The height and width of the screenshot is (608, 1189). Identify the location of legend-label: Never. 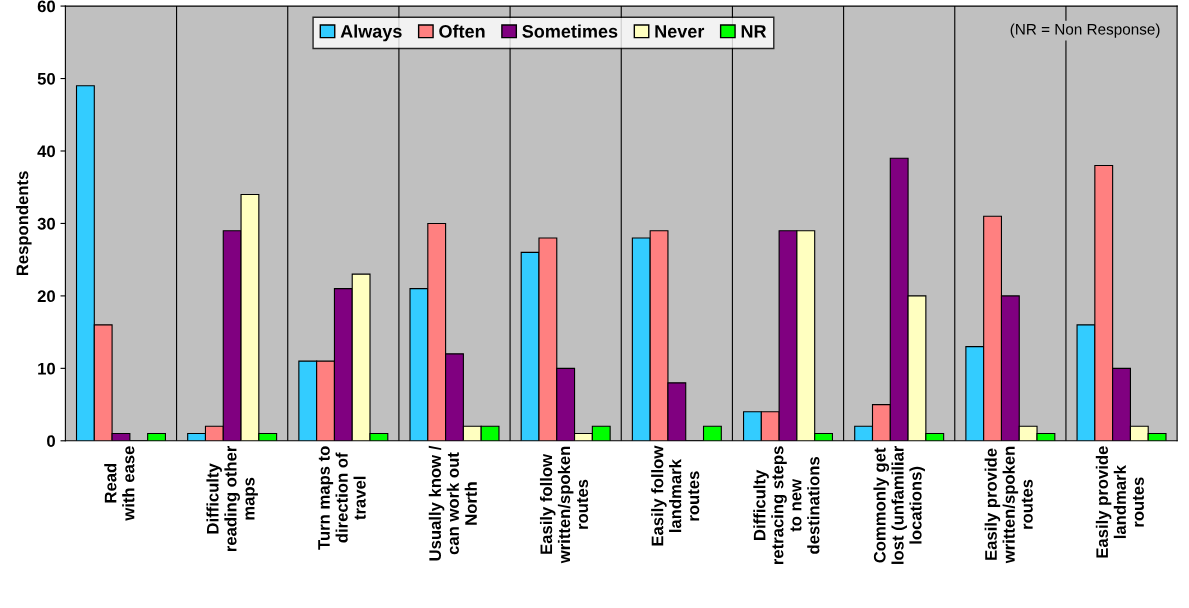
(680, 31).